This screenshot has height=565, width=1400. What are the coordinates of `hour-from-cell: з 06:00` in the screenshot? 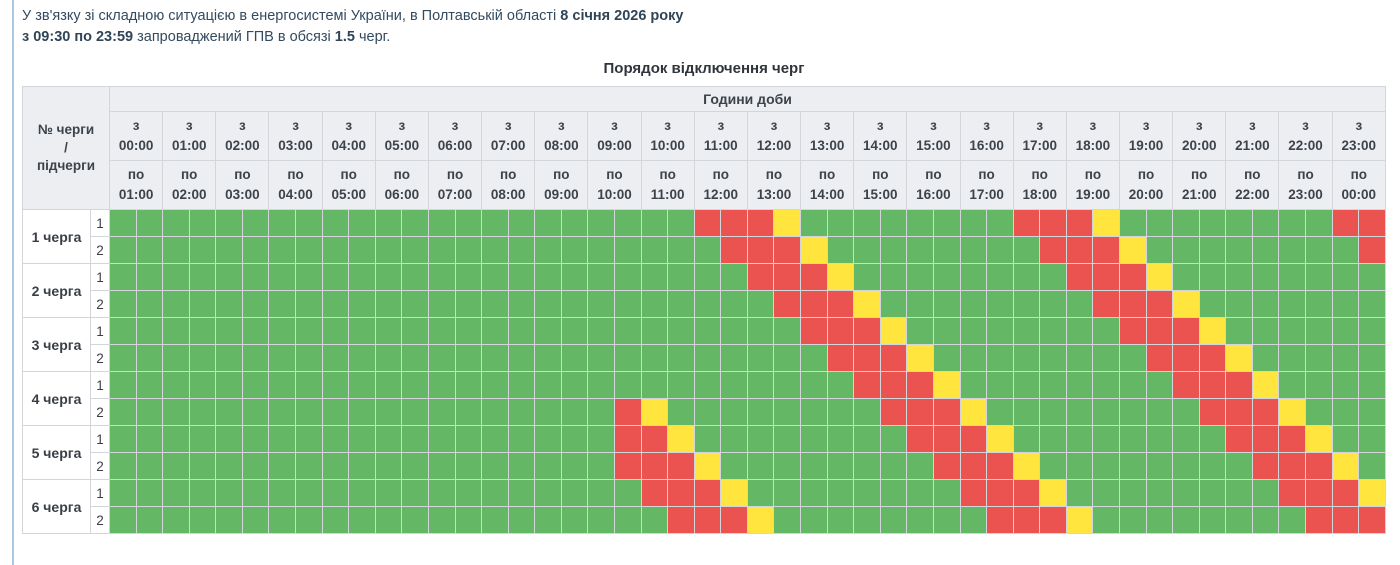 It's located at (455, 136).